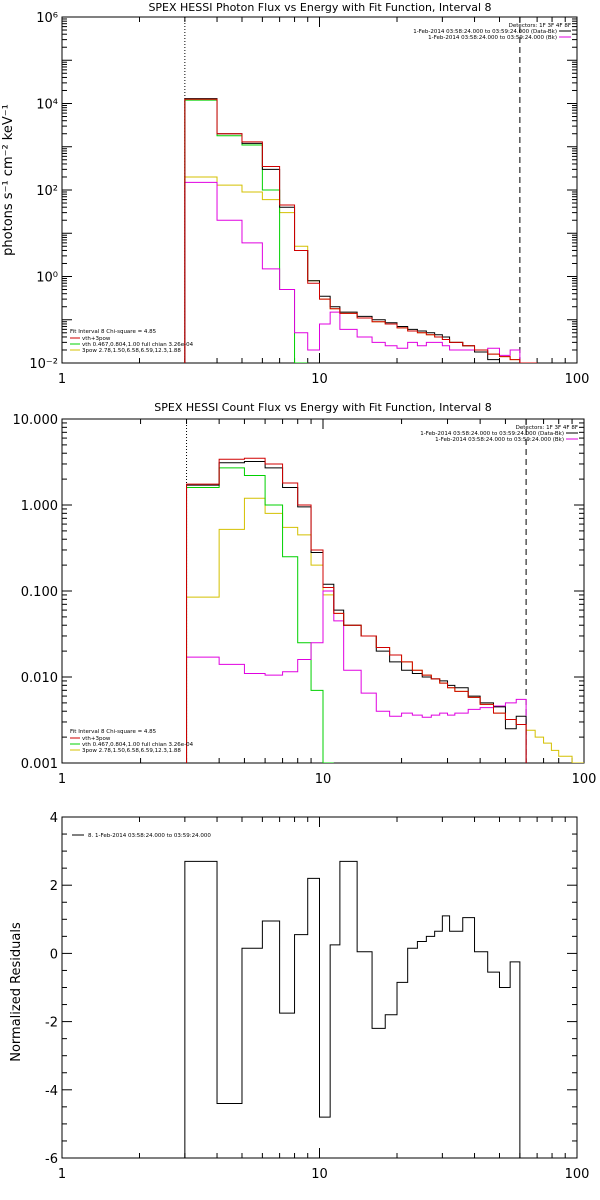  Describe the element at coordinates (547, 428) in the screenshot. I see `count-legend-header: Detectors: 1F 3F 4F 8F` at that location.